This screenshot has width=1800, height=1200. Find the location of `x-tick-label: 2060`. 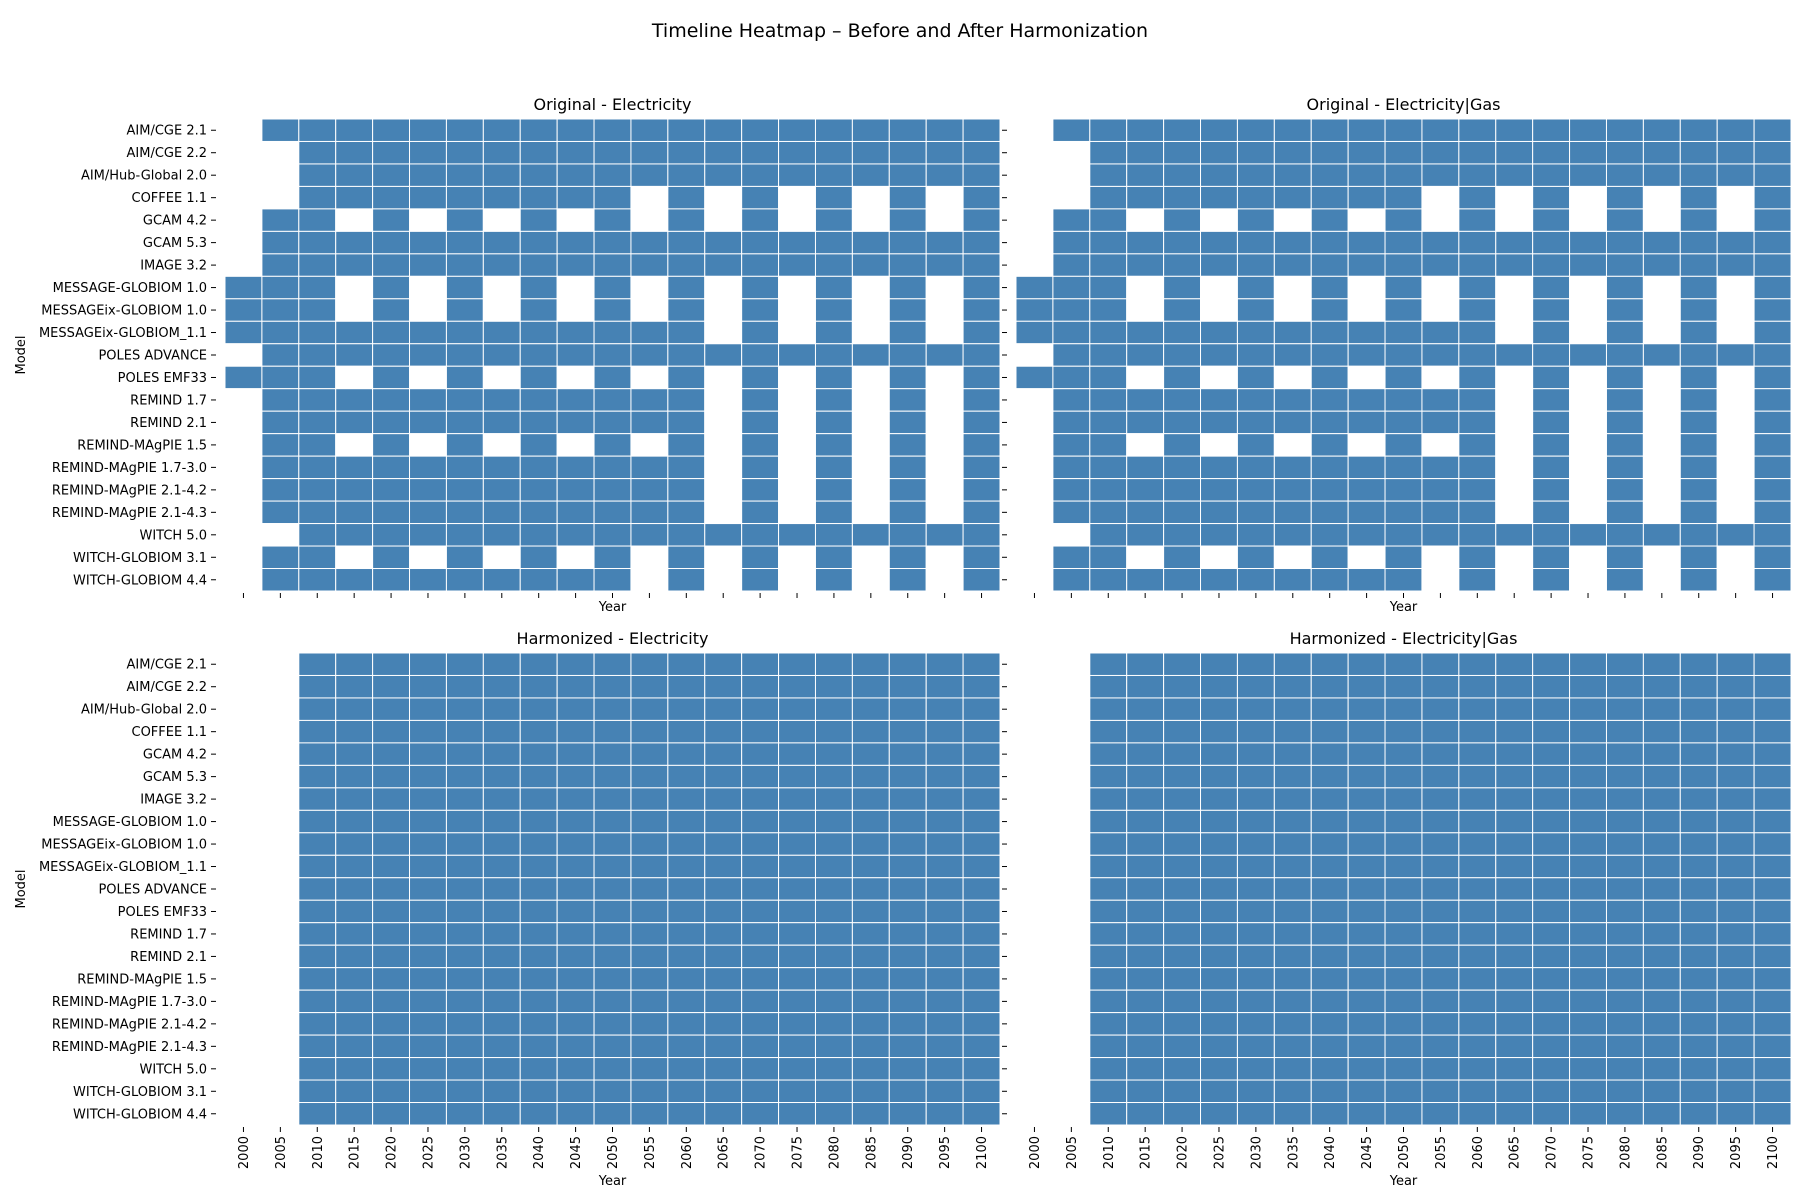

x-tick-label: 2060 is located at coordinates (687, 1152).